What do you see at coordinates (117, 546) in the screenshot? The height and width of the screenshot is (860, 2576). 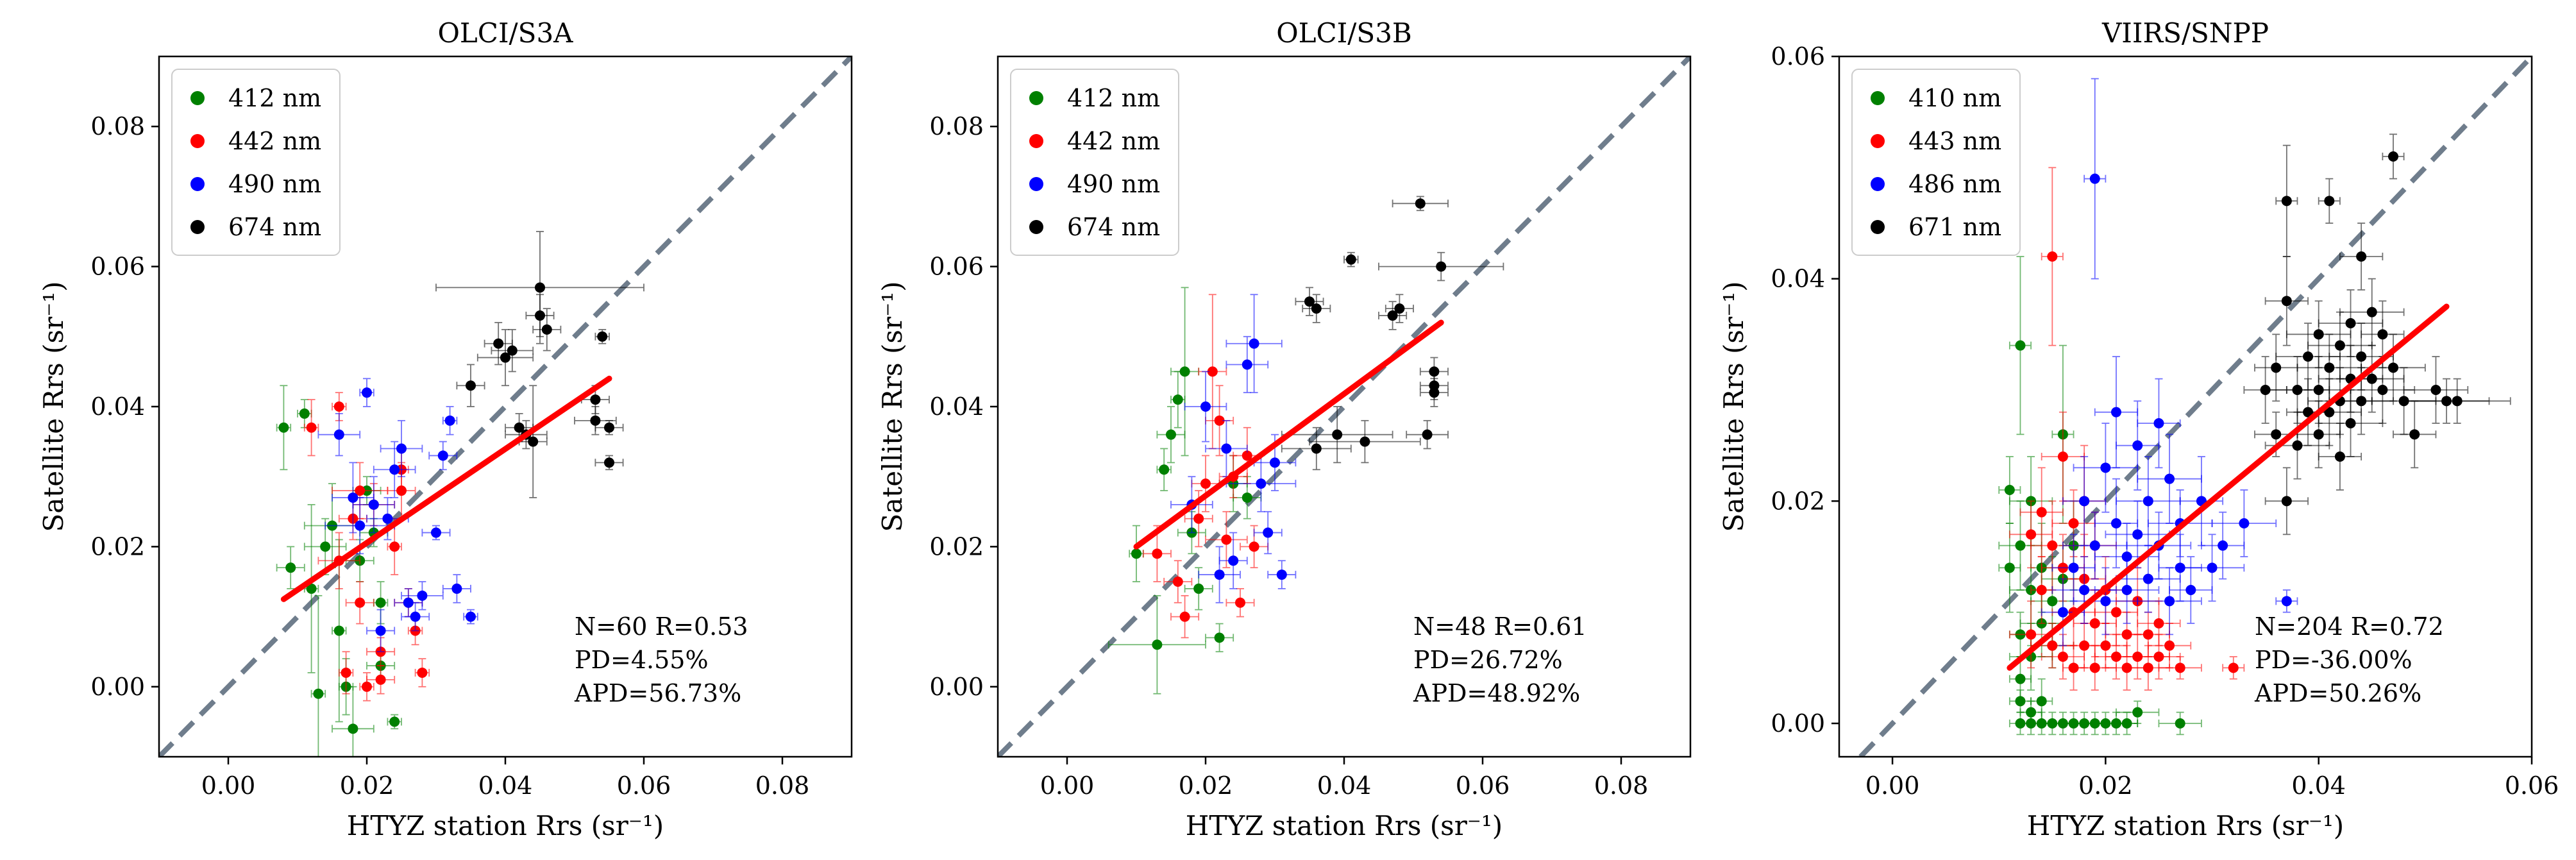 I see `y-tick-label: 0.02` at bounding box center [117, 546].